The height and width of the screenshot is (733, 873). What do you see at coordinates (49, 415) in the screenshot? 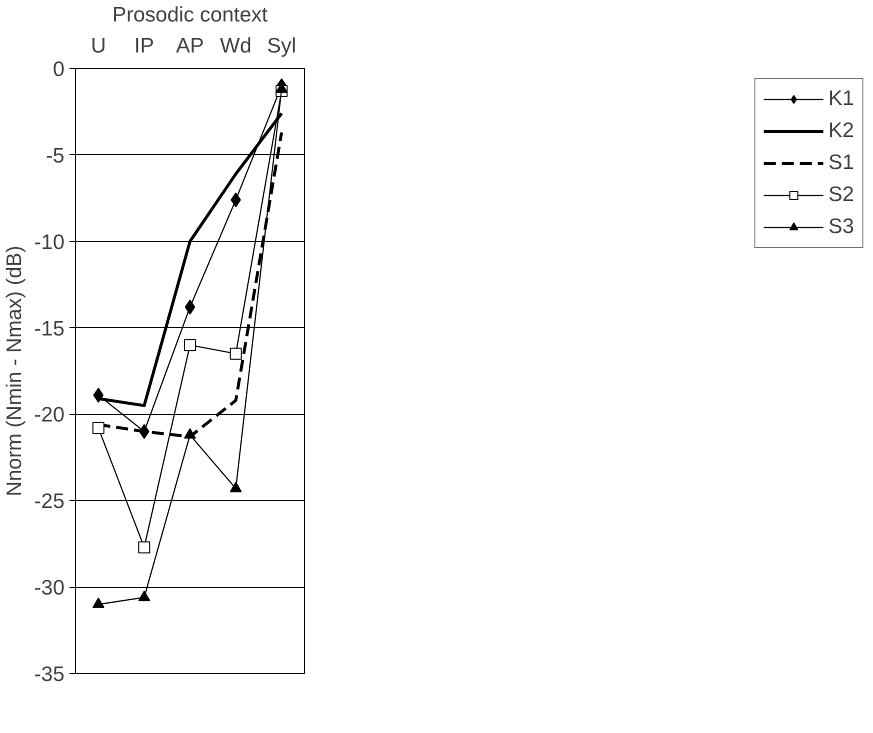
I see `y-tick-label: -20` at bounding box center [49, 415].